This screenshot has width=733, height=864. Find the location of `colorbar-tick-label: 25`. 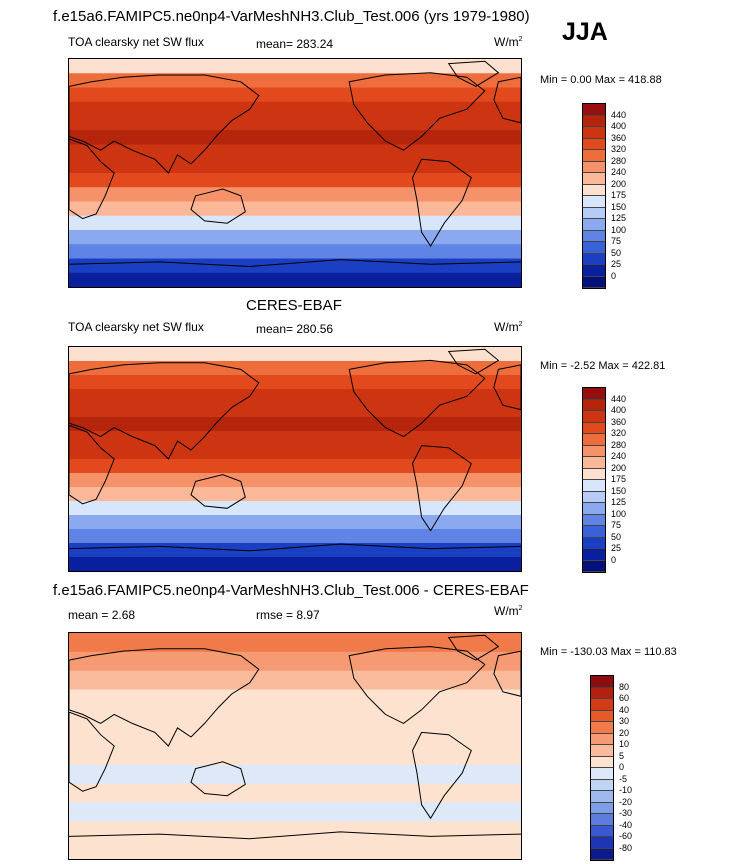

colorbar-tick-label: 25 is located at coordinates (616, 548).